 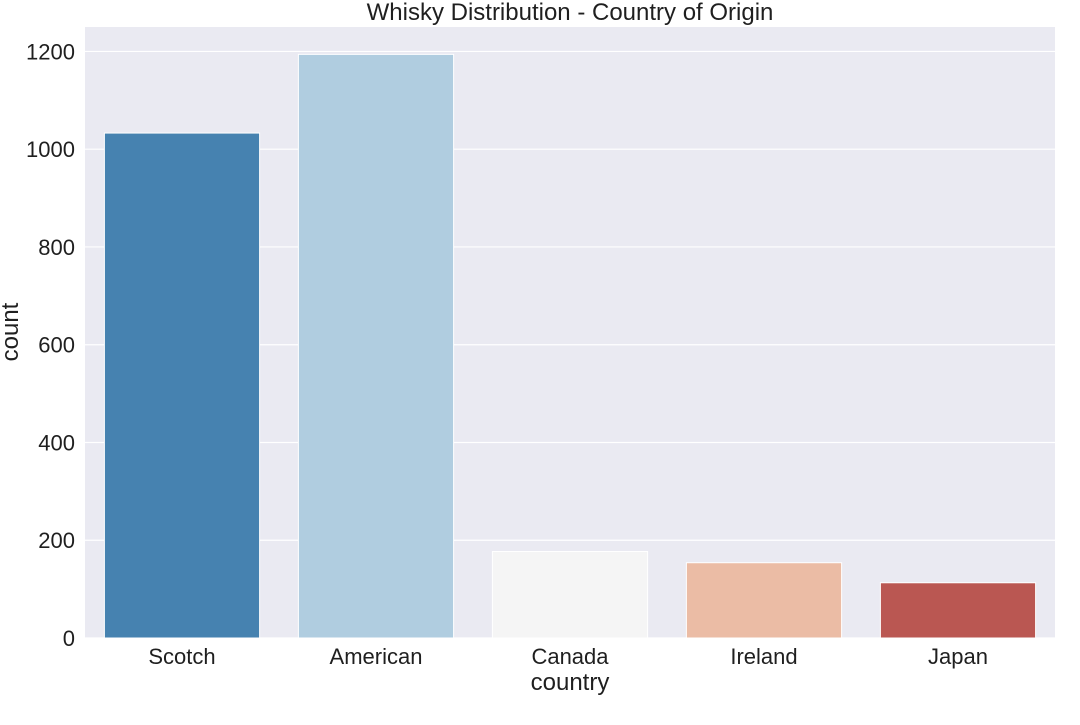 What do you see at coordinates (182, 385) in the screenshot?
I see `bar-scotch` at bounding box center [182, 385].